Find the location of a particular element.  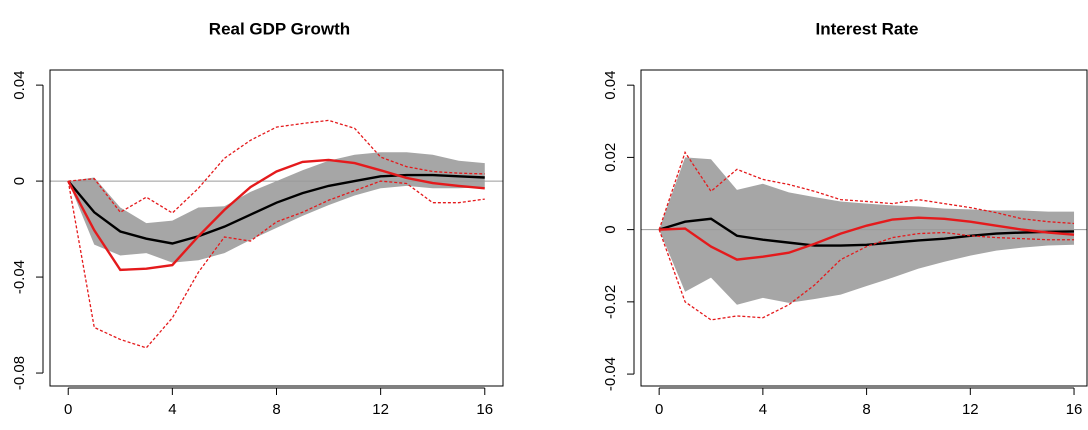

y-tick-label: 0.02 is located at coordinates (610, 157).